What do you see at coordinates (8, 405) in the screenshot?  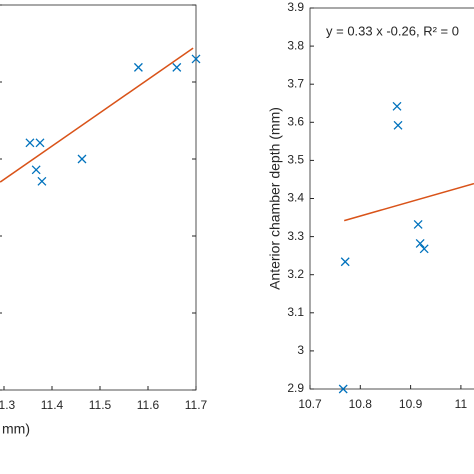 I see `x-tick-label: 11.3` at bounding box center [8, 405].